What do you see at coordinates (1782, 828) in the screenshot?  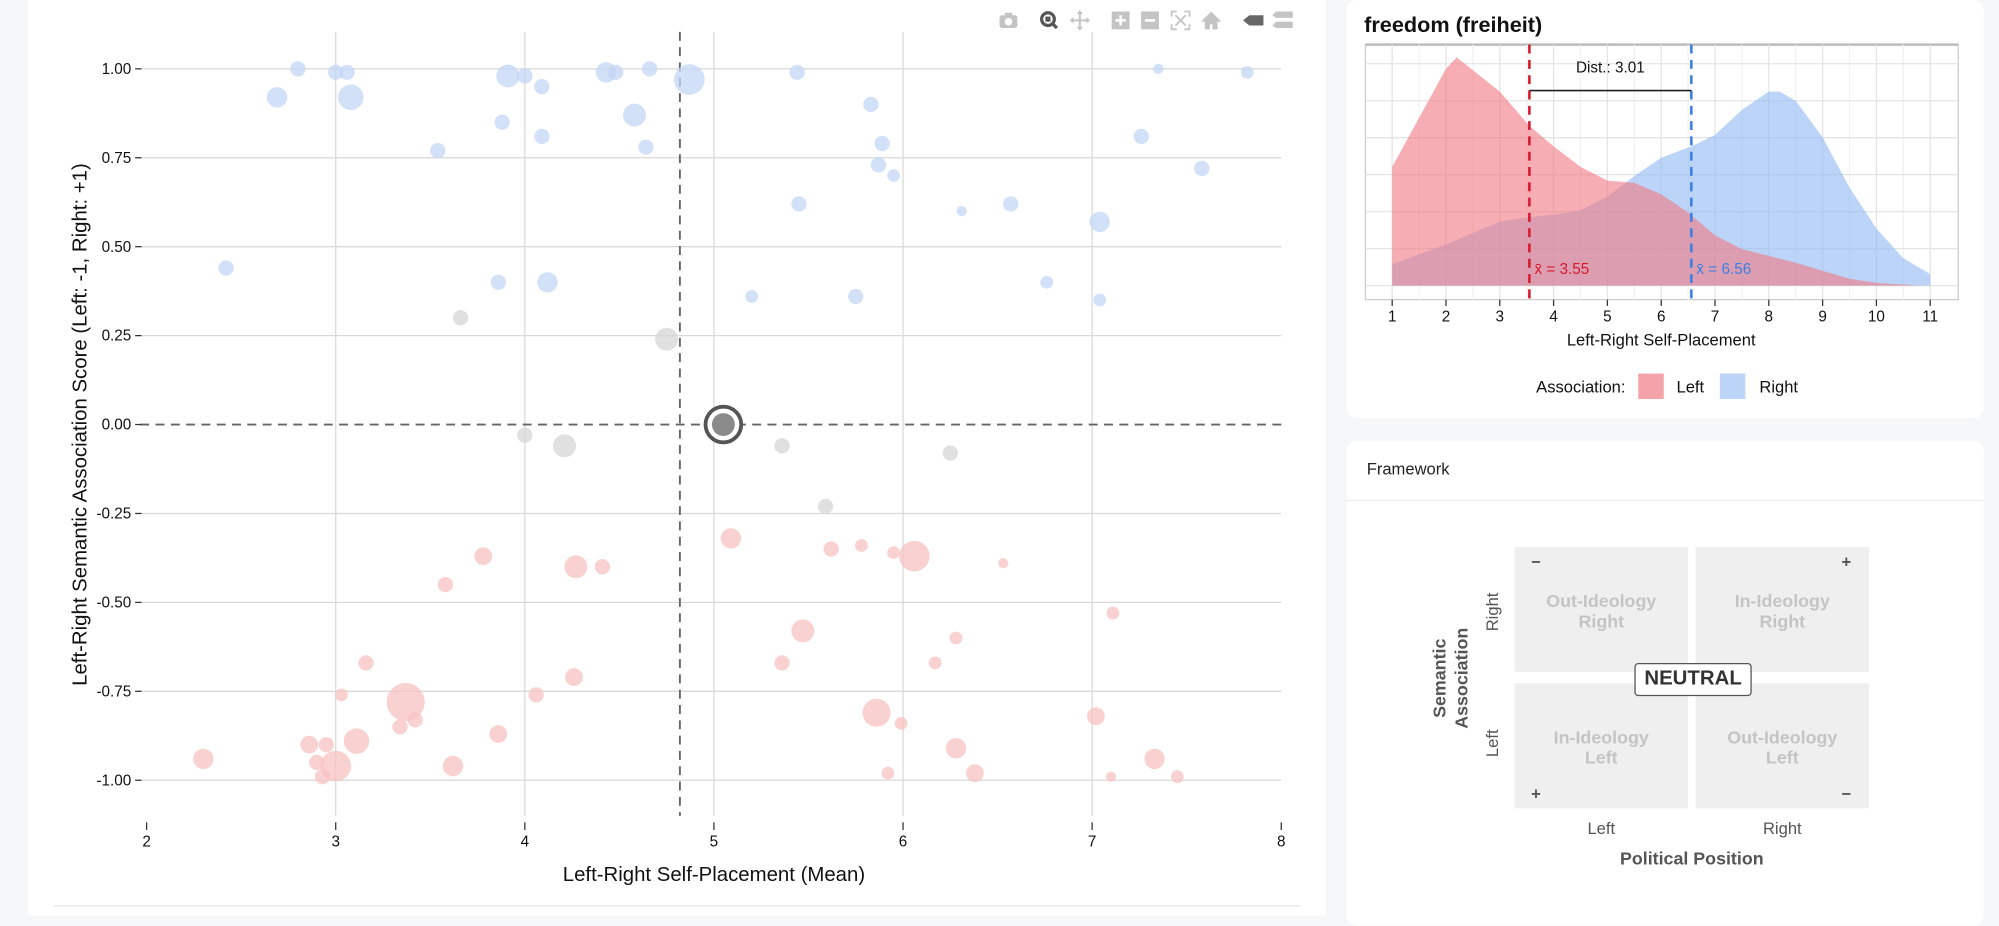 I see `x-label-right: Right` at bounding box center [1782, 828].